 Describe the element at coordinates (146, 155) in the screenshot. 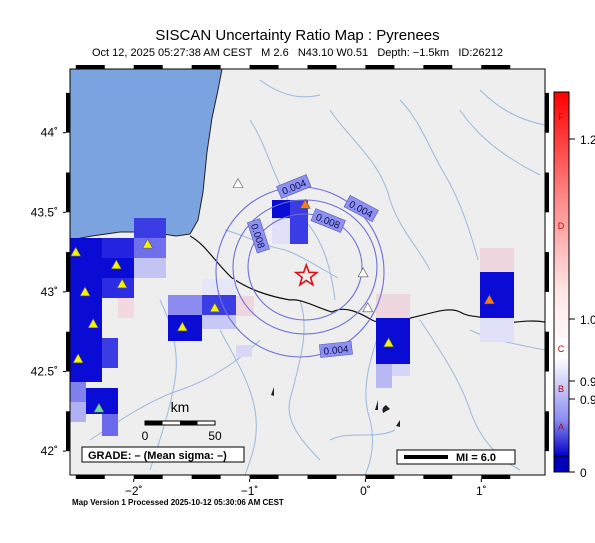

I see `ocean-bay-of-biscay` at that location.